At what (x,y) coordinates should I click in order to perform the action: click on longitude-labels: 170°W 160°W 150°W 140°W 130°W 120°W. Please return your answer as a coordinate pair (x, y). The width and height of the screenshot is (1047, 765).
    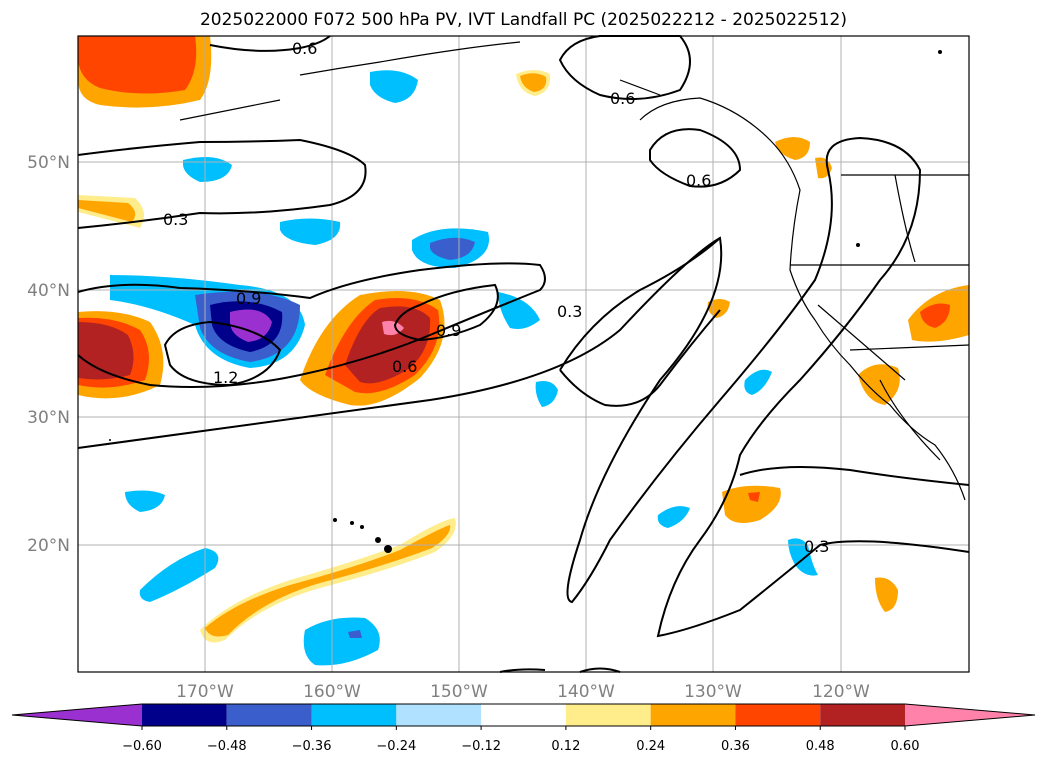
    Looking at the image, I should click on (523, 692).